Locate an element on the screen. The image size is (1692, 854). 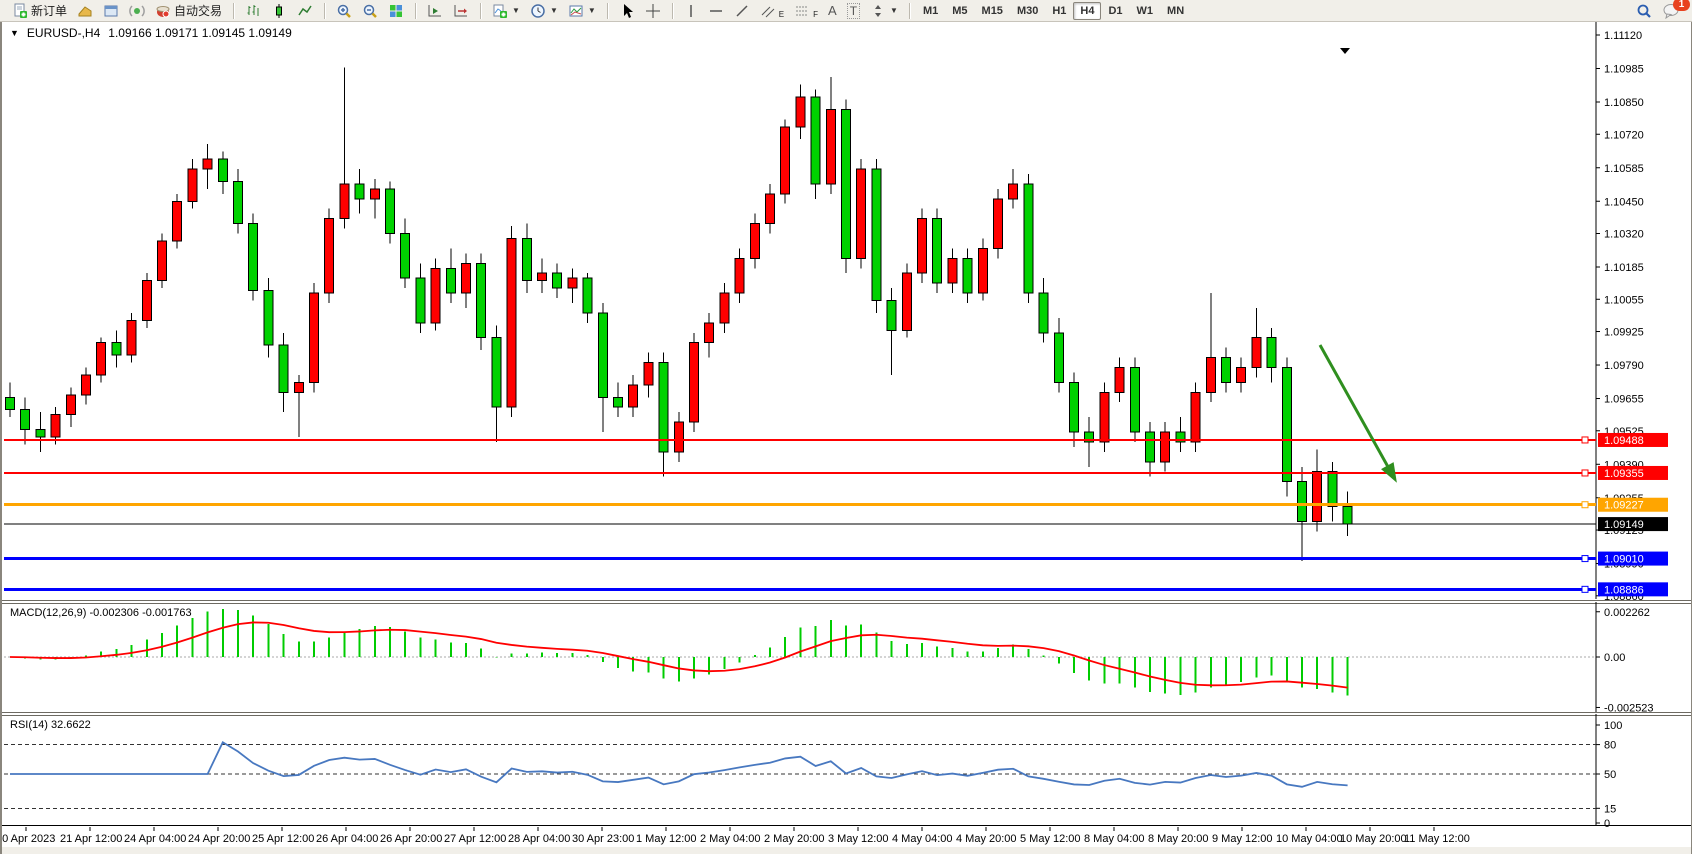
text-label-tool-button: T is located at coordinates (853, 11).